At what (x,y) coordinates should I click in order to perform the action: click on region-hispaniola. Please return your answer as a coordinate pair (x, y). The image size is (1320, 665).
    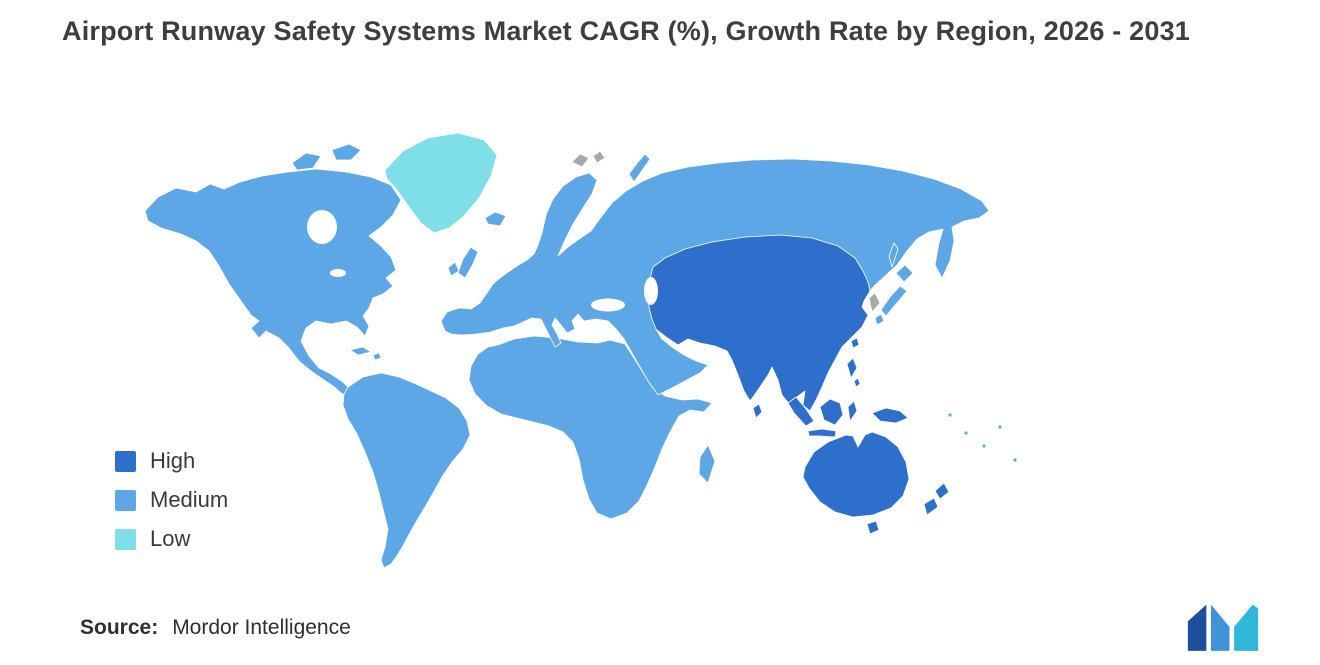
    Looking at the image, I should click on (377, 356).